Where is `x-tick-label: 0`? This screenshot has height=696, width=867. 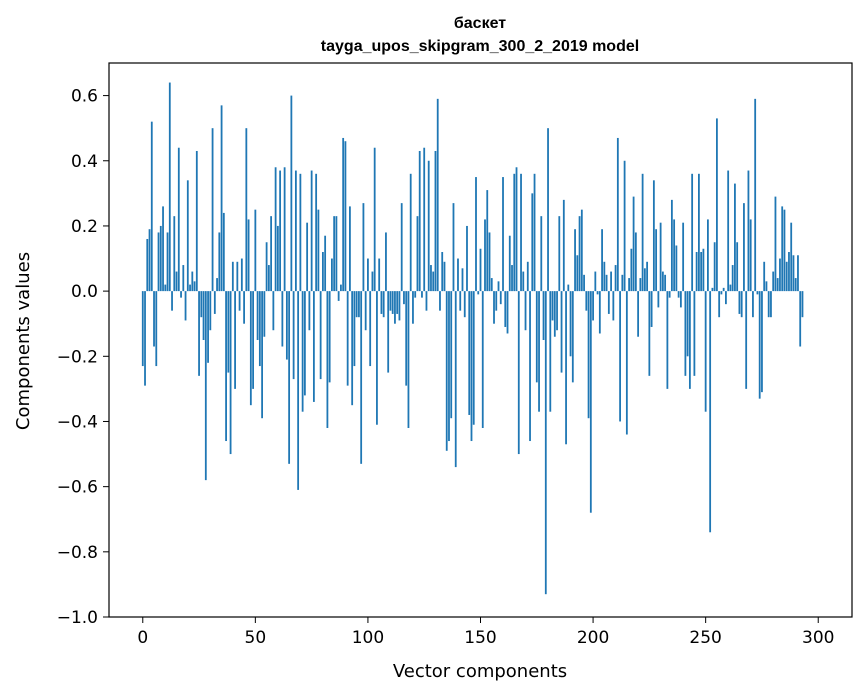 x-tick-label: 0 is located at coordinates (142, 638).